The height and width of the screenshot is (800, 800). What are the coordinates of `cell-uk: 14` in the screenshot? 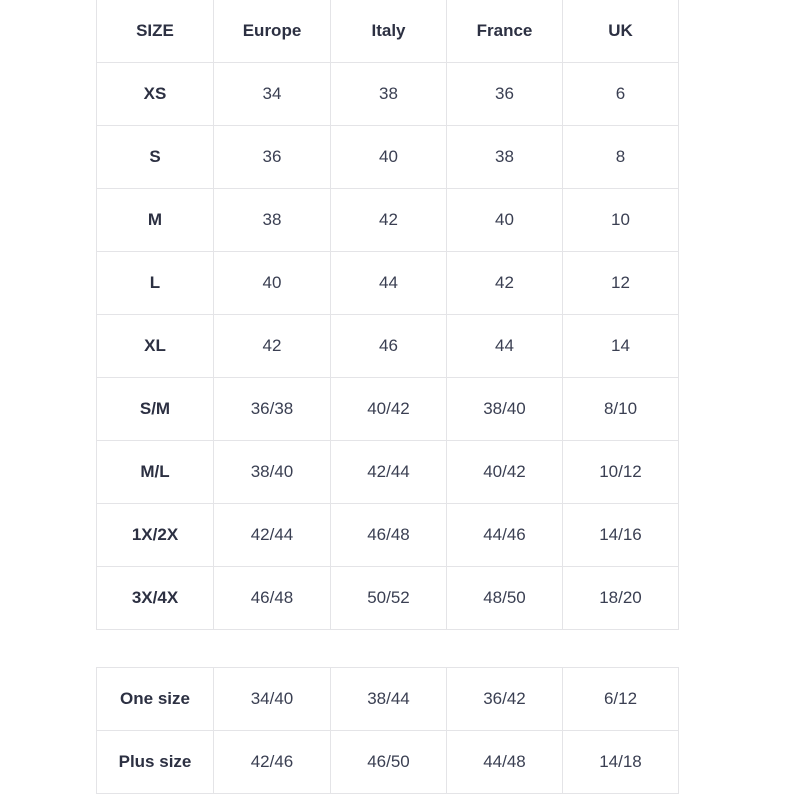 It's located at (620, 346).